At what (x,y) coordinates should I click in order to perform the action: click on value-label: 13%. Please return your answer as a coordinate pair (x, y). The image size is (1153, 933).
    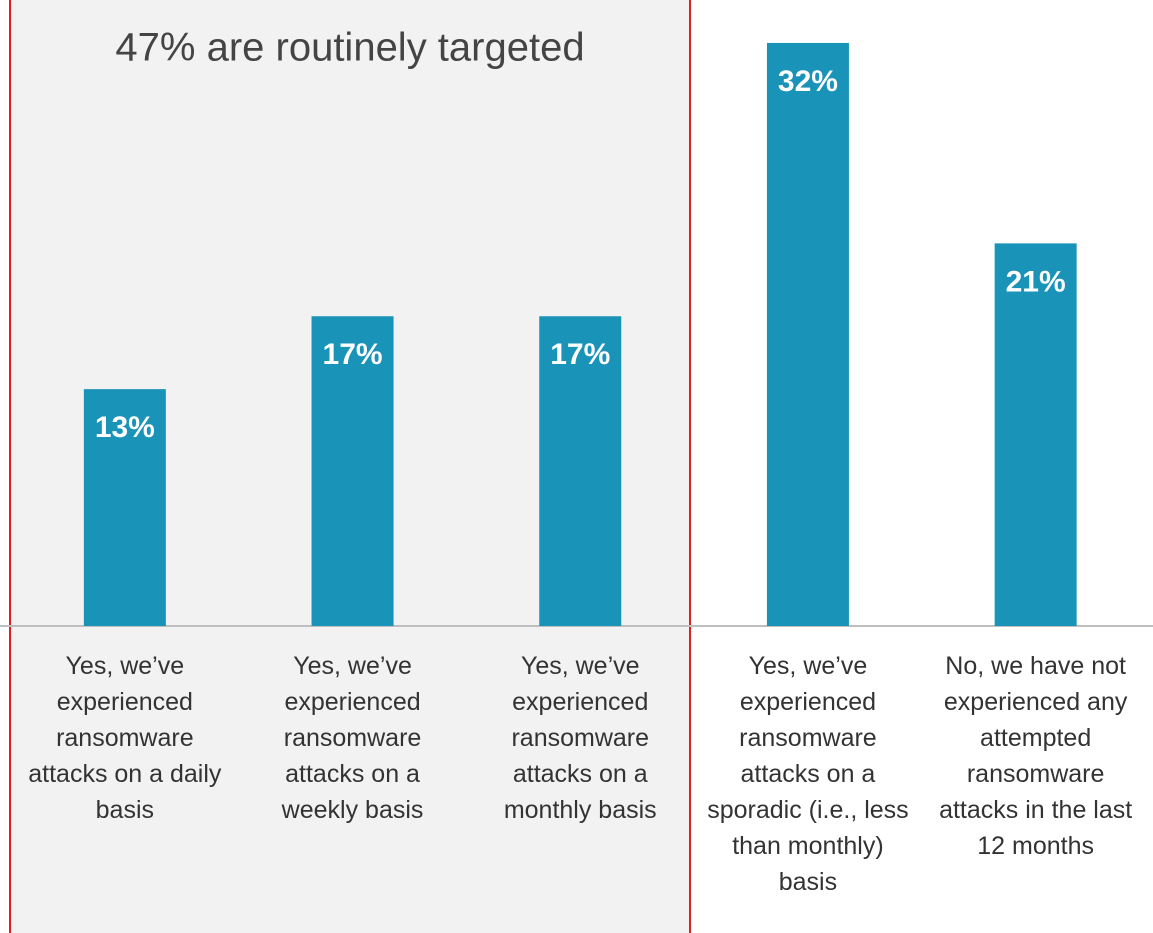
    Looking at the image, I should click on (125, 427).